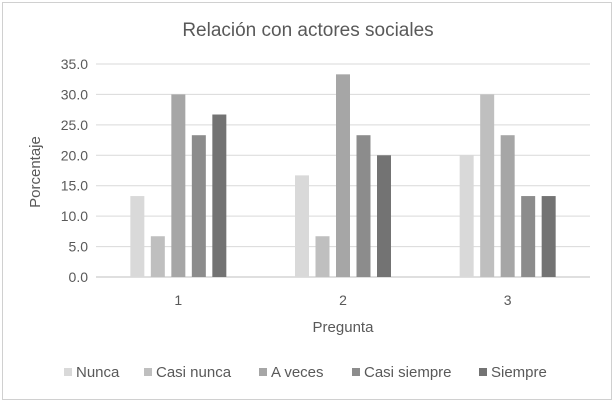  I want to click on x-tick-label: 2, so click(343, 300).